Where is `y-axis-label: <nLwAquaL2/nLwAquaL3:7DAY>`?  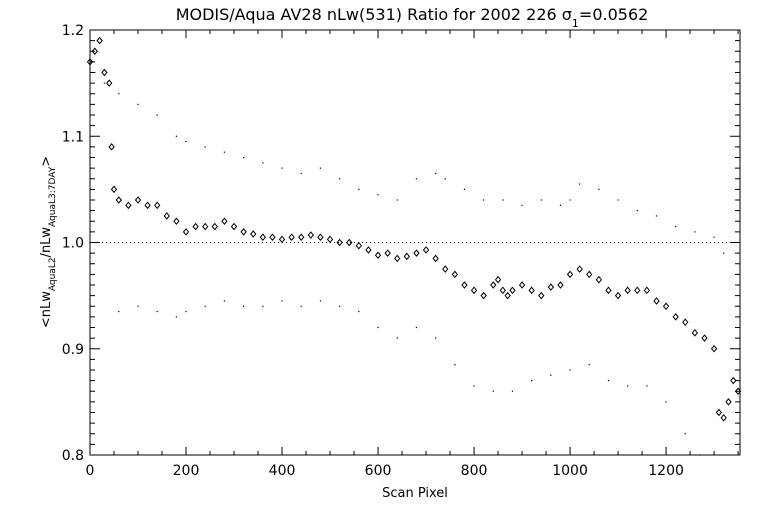 y-axis-label: <nLwAquaL2/nLwAquaL3:7DAY> is located at coordinates (48, 242).